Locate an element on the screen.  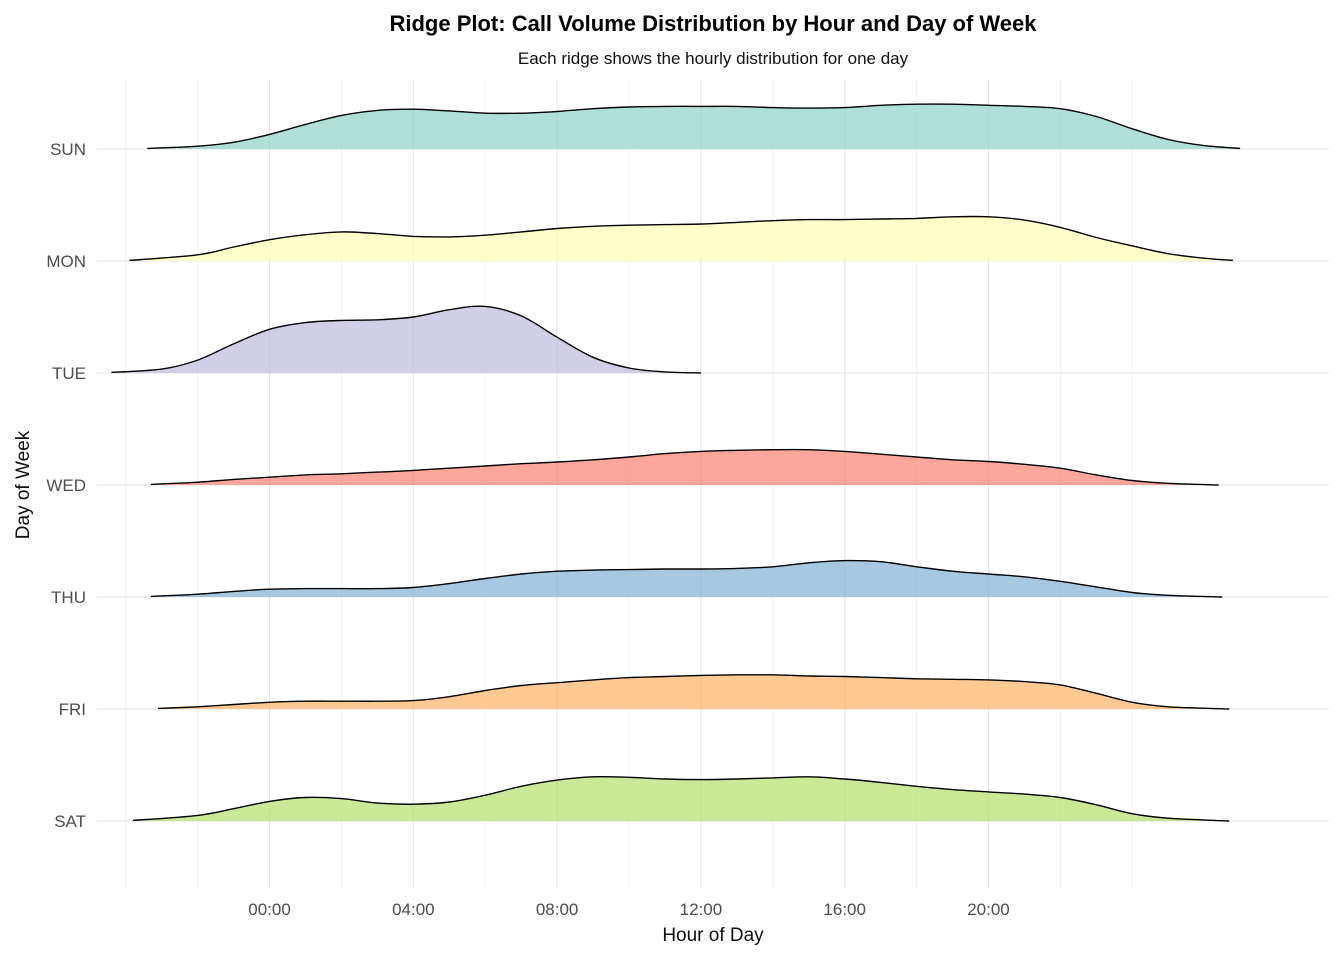
ridge-outline-thu is located at coordinates (686, 578).